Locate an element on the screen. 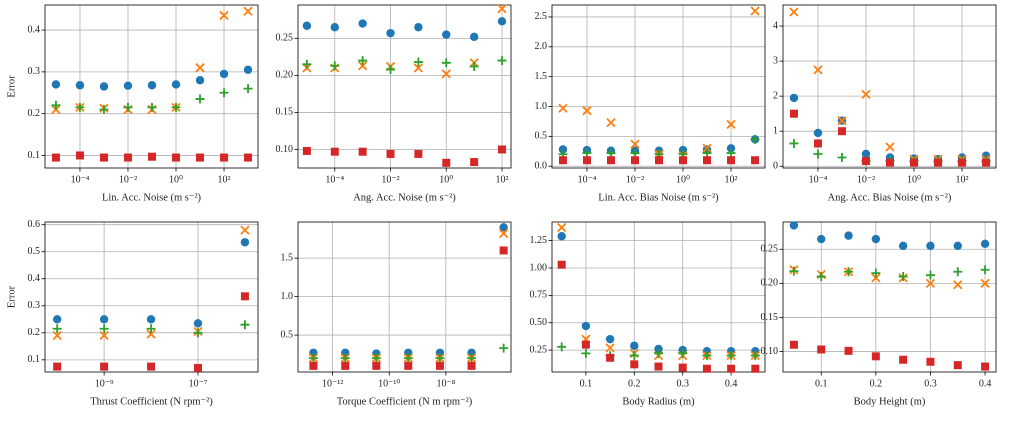 The height and width of the screenshot is (421, 1028). x-tick-label: 10⁻¹⁰ is located at coordinates (389, 383).